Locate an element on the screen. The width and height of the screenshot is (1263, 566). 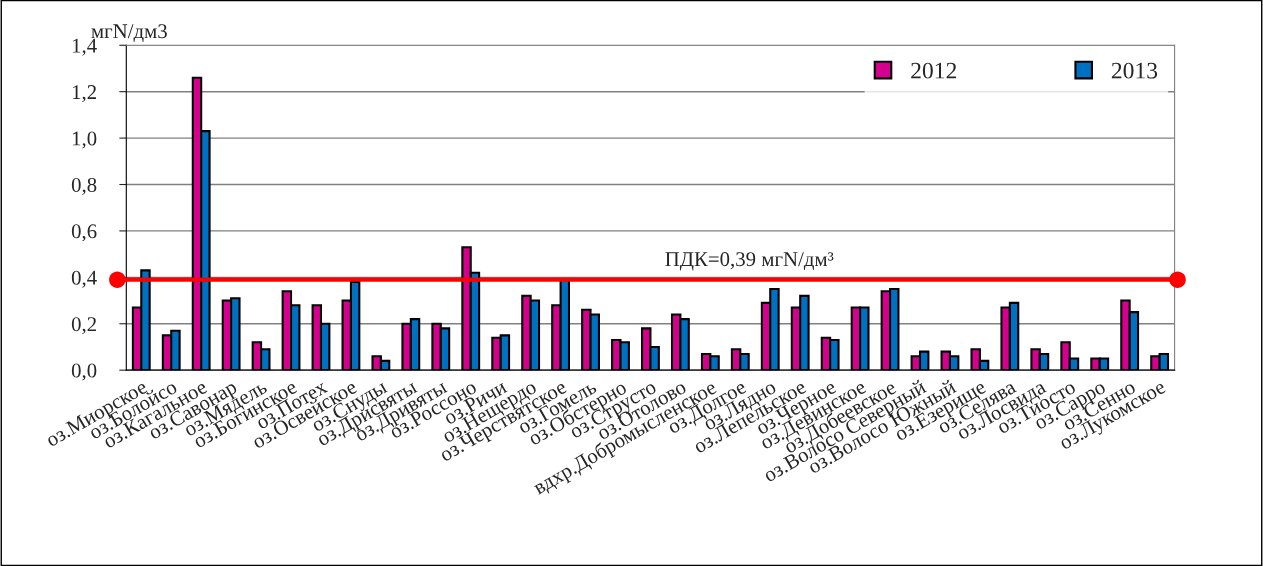
y-tick-label: 0,4 is located at coordinates (84, 279).